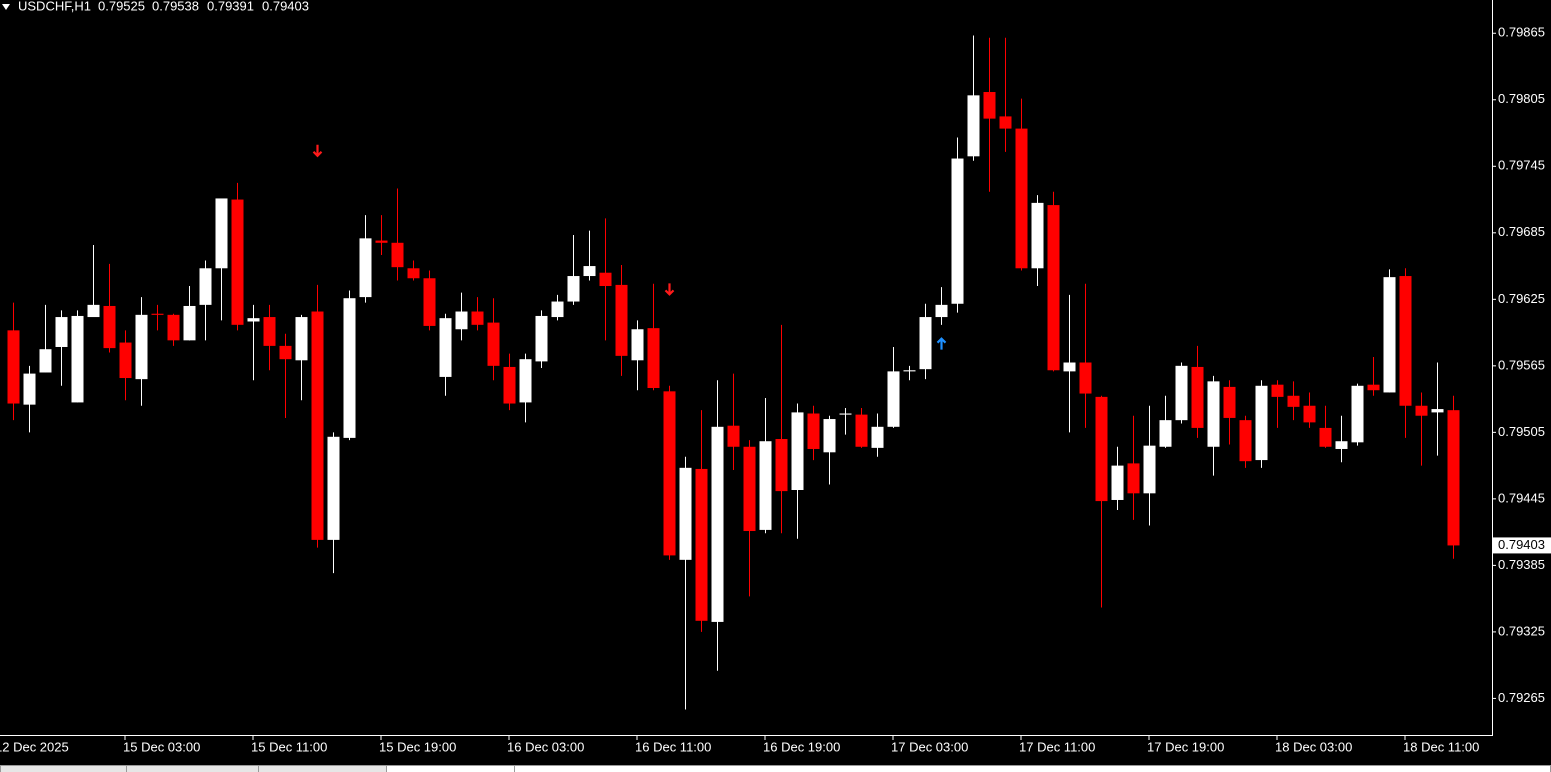 This screenshot has height=772, width=1551. Describe the element at coordinates (1521, 364) in the screenshot. I see `y-tick-label: 0.79565` at that location.